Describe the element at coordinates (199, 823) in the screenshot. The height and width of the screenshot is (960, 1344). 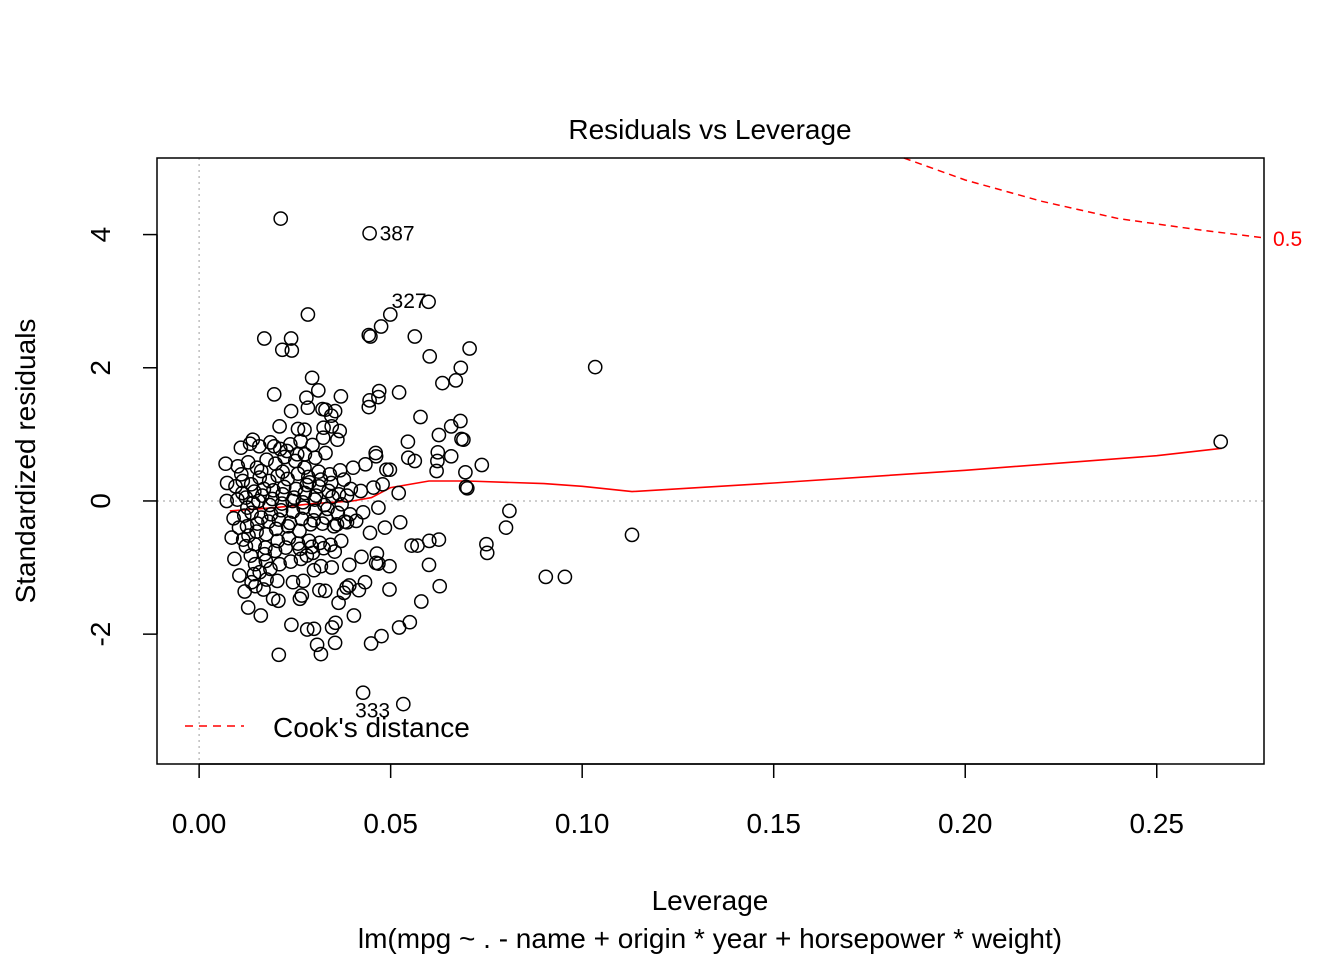
I see `x-tick-label: 0.00` at that location.